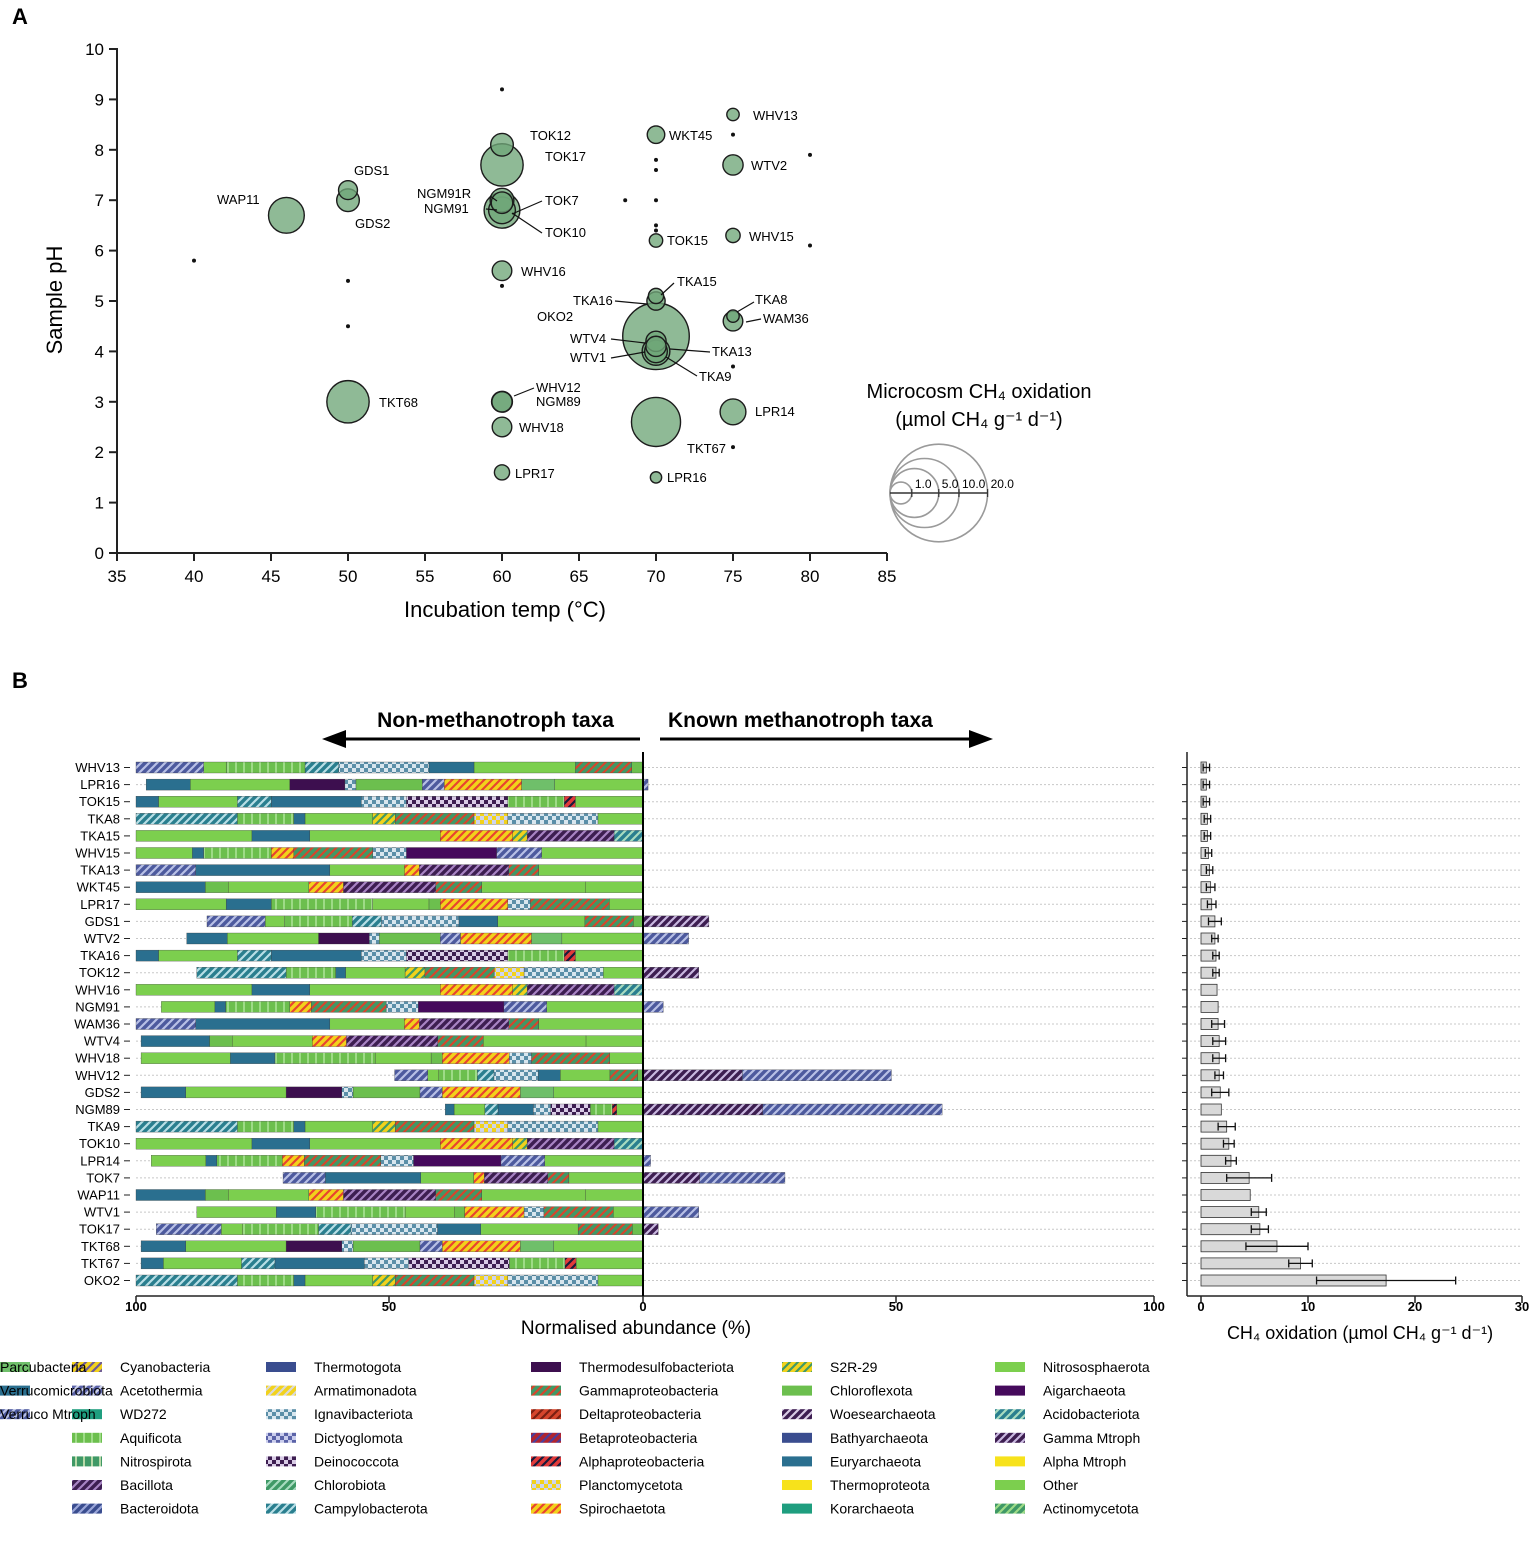  What do you see at coordinates (697, 281) in the screenshot?
I see `point-label-tka15: TKA15` at bounding box center [697, 281].